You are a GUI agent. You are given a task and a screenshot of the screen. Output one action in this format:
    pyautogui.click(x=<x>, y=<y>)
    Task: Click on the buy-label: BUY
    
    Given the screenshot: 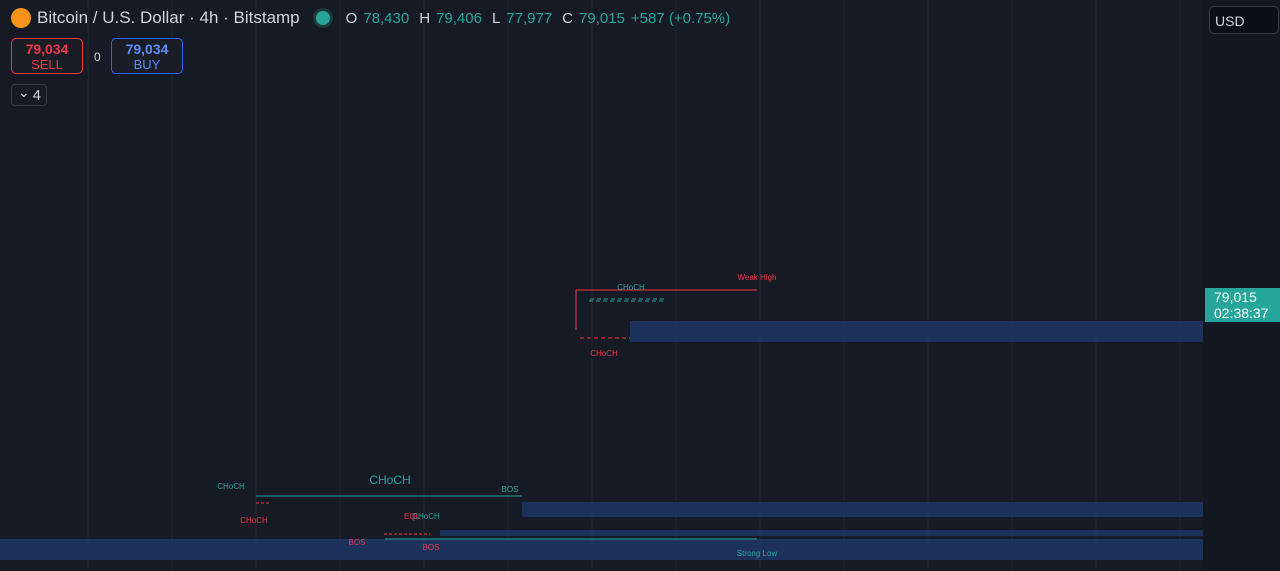 What is the action you would take?
    pyautogui.click(x=147, y=64)
    